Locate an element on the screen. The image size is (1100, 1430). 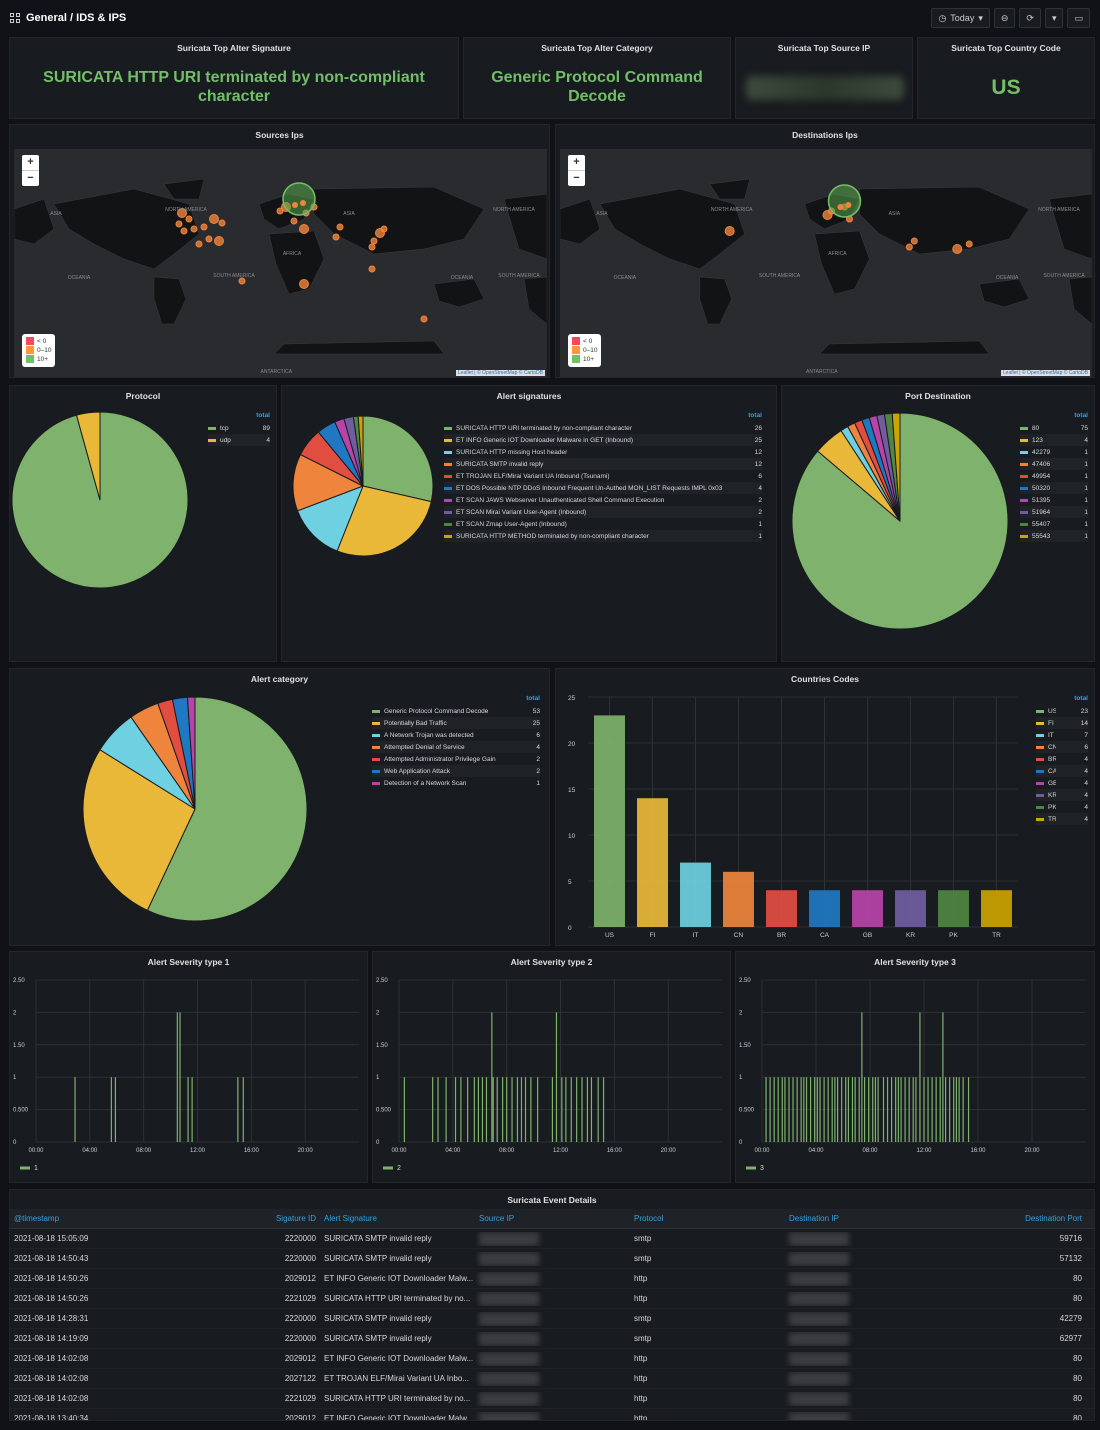
legend-item: 42279 1 is located at coordinates (1054, 452).